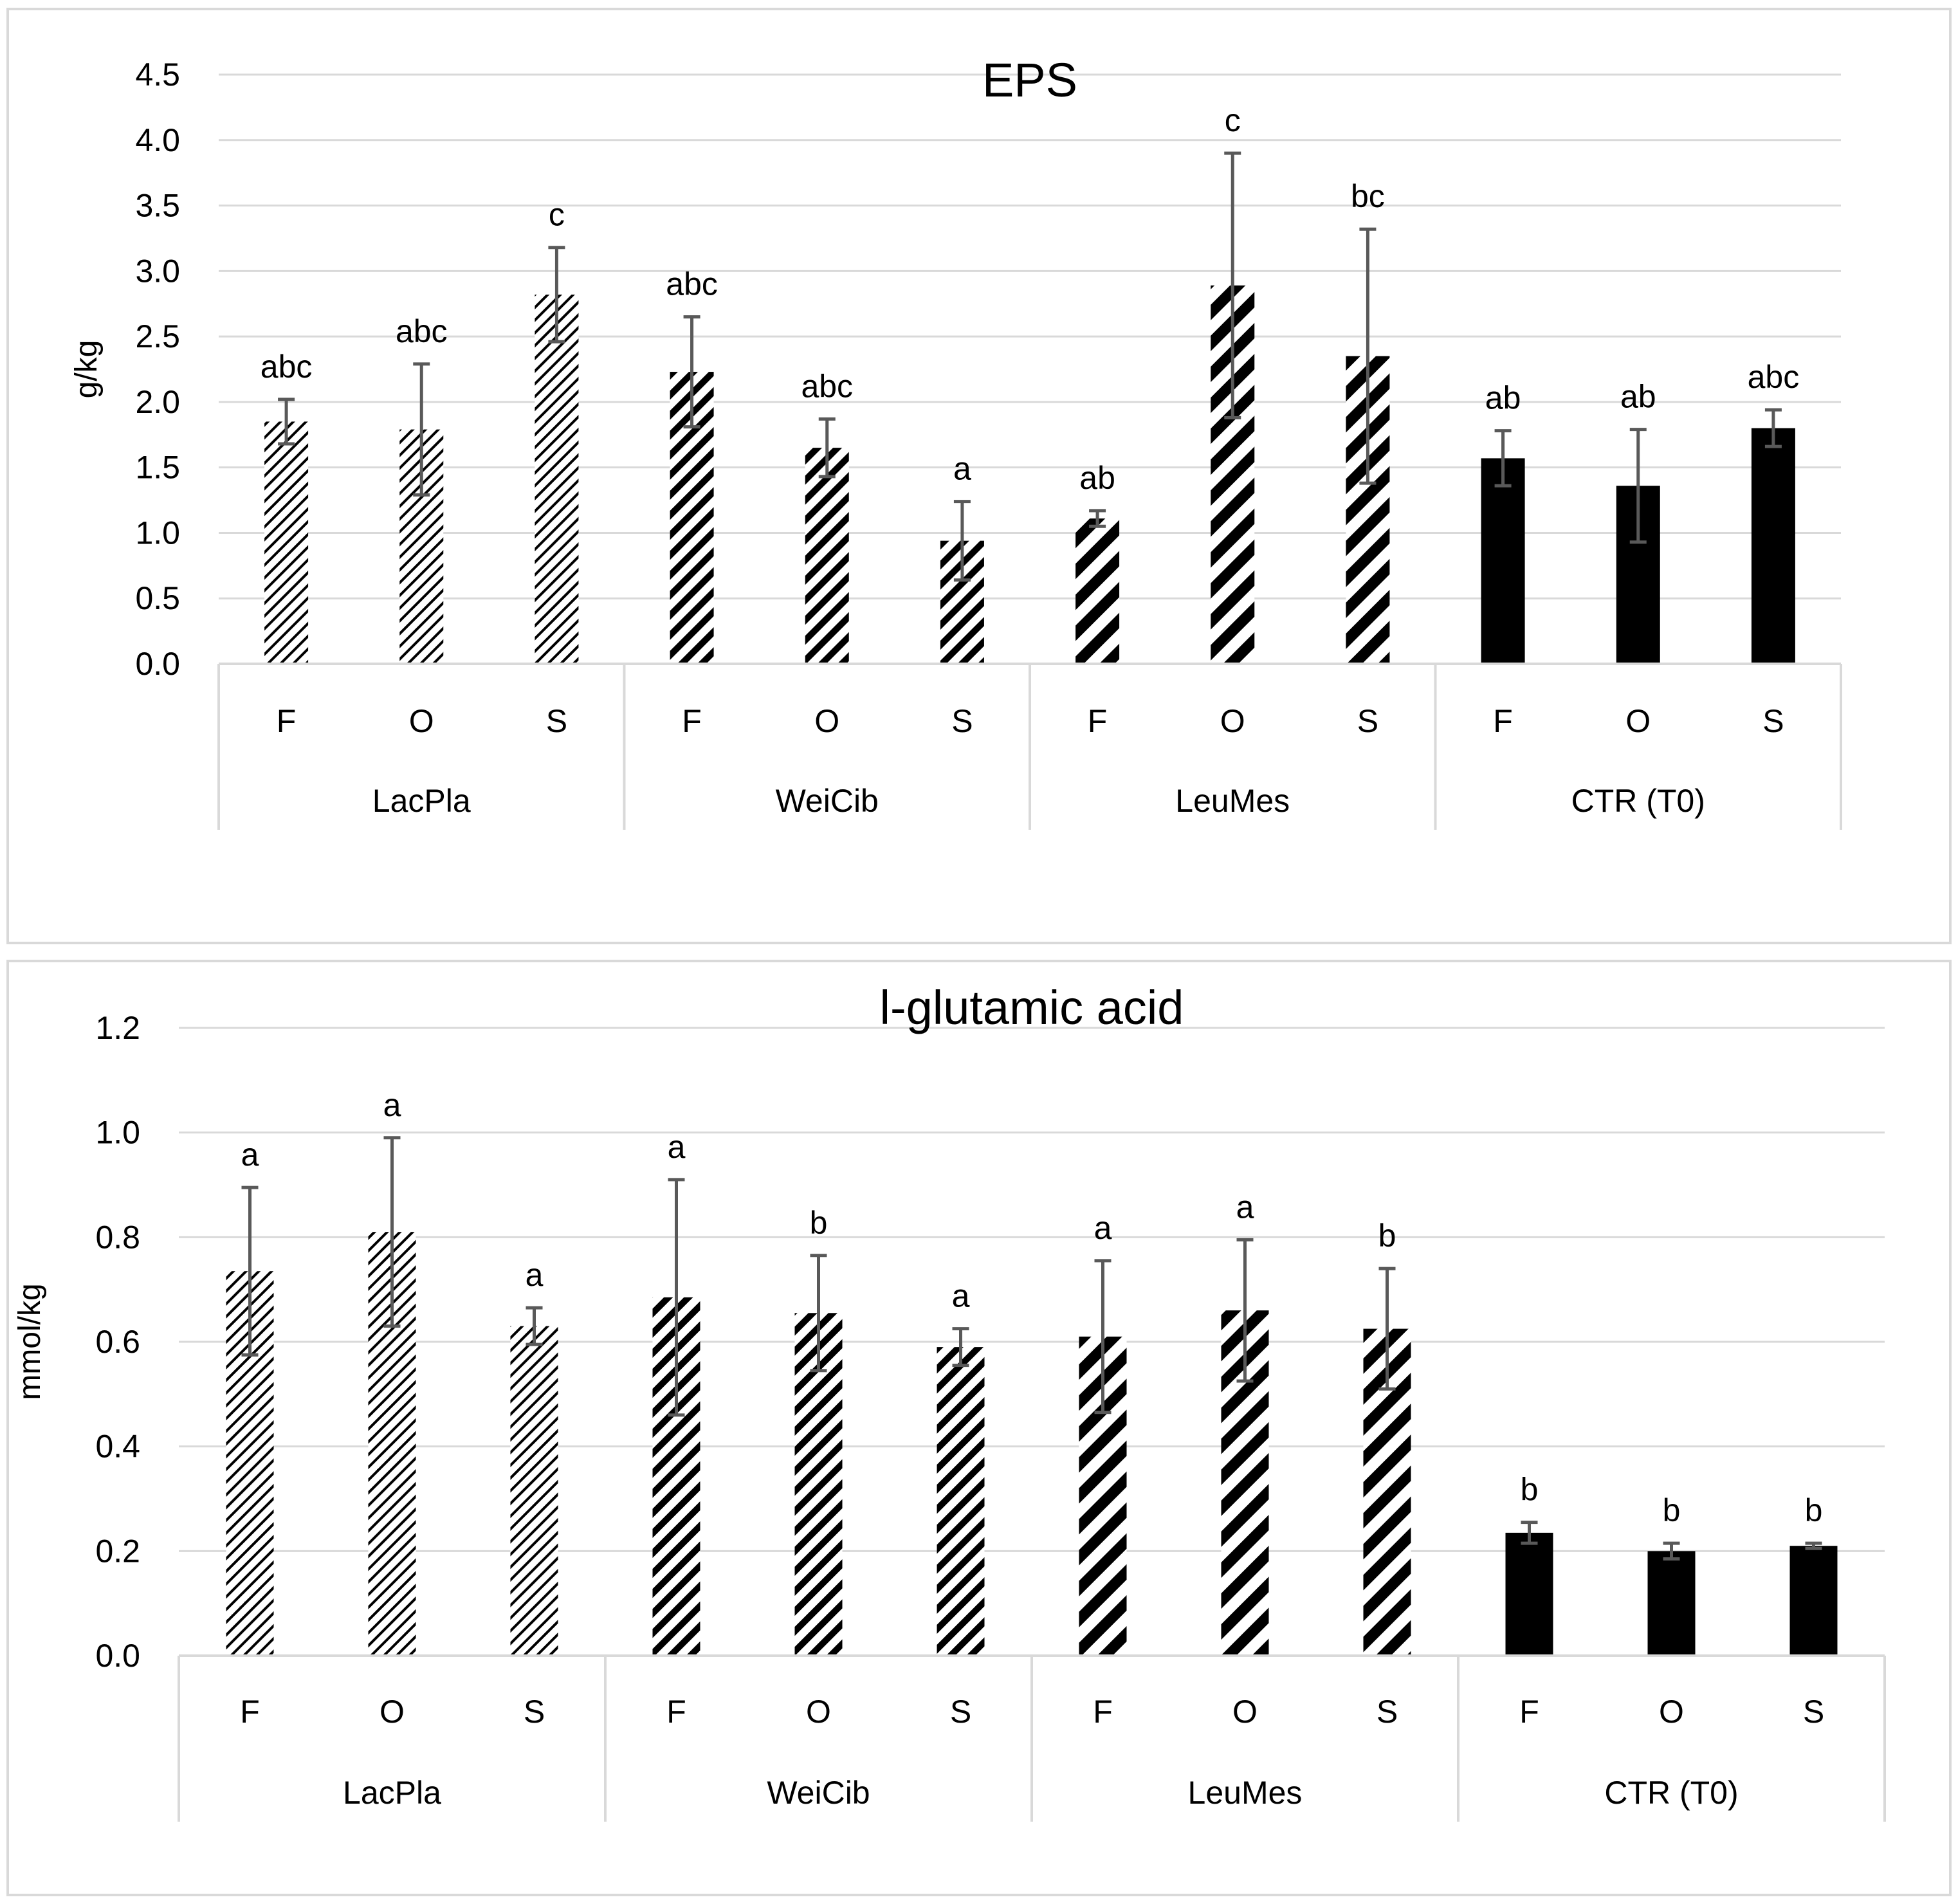 The image size is (1958, 1904). What do you see at coordinates (117, 1028) in the screenshot?
I see `y-tick-label: 1.2` at bounding box center [117, 1028].